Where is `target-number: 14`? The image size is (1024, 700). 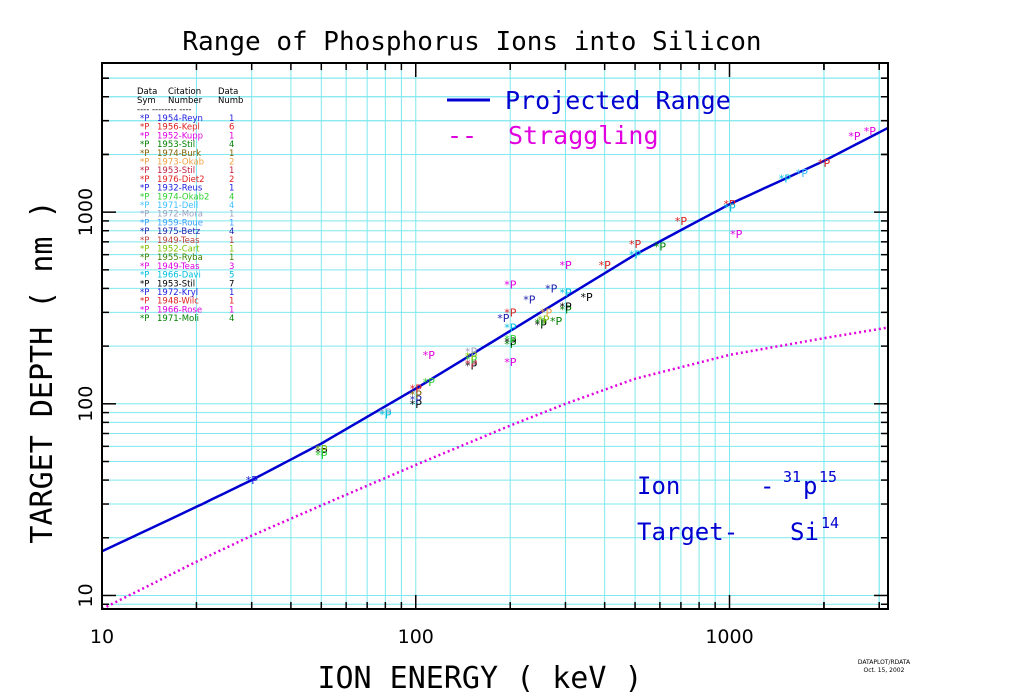
target-number: 14 is located at coordinates (830, 523).